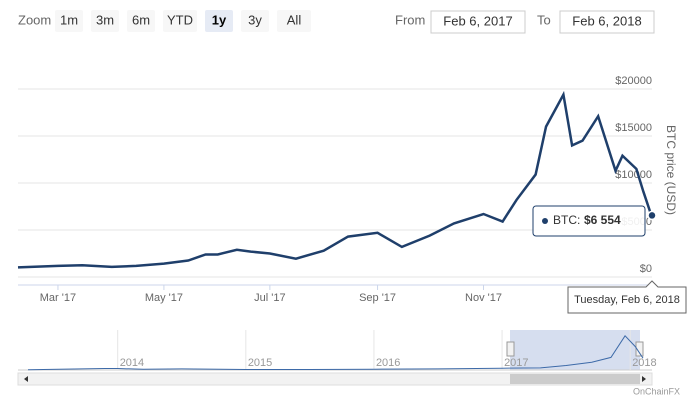 The height and width of the screenshot is (400, 696). I want to click on navigator-selection, so click(575, 350).